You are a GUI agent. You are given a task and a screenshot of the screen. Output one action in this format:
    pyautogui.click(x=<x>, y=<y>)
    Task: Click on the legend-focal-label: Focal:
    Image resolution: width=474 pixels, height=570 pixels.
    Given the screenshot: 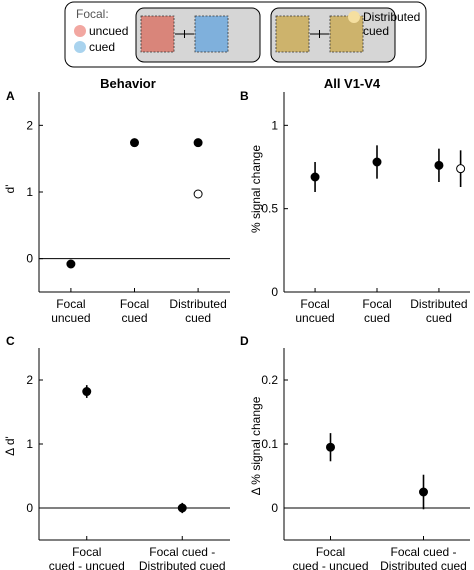 What is the action you would take?
    pyautogui.click(x=92, y=14)
    